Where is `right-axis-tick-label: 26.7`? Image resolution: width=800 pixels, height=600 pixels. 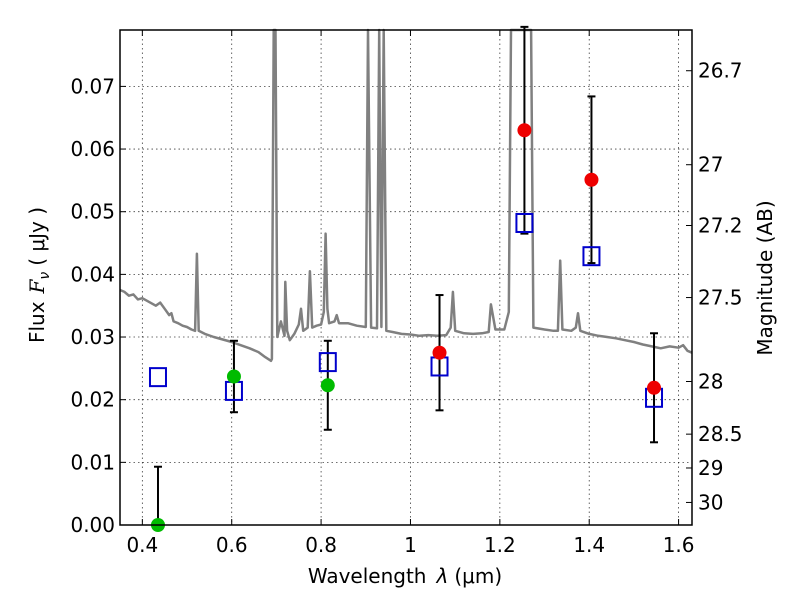 right-axis-tick-label: 26.7 is located at coordinates (720, 71).